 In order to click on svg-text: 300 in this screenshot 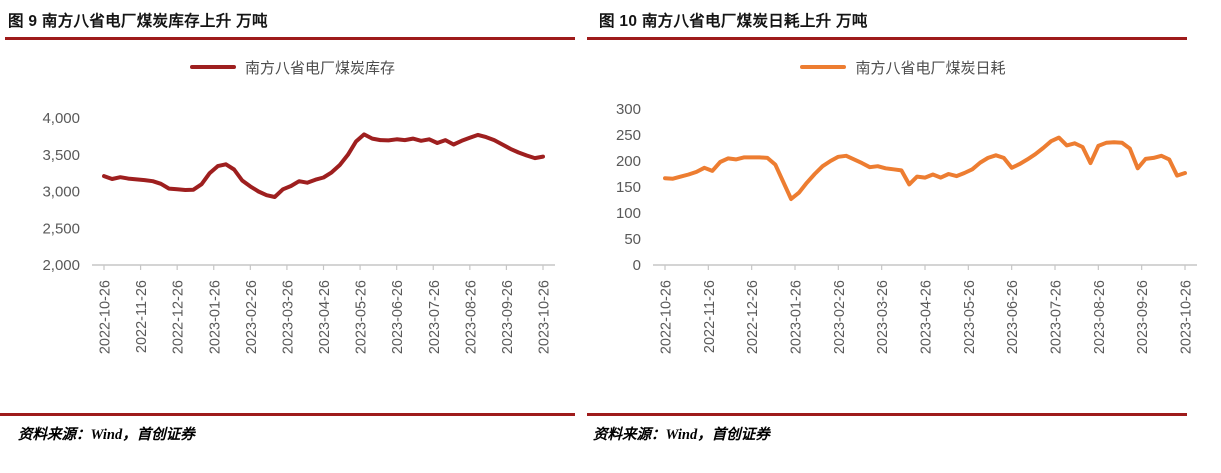, I will do `click(628, 109)`.